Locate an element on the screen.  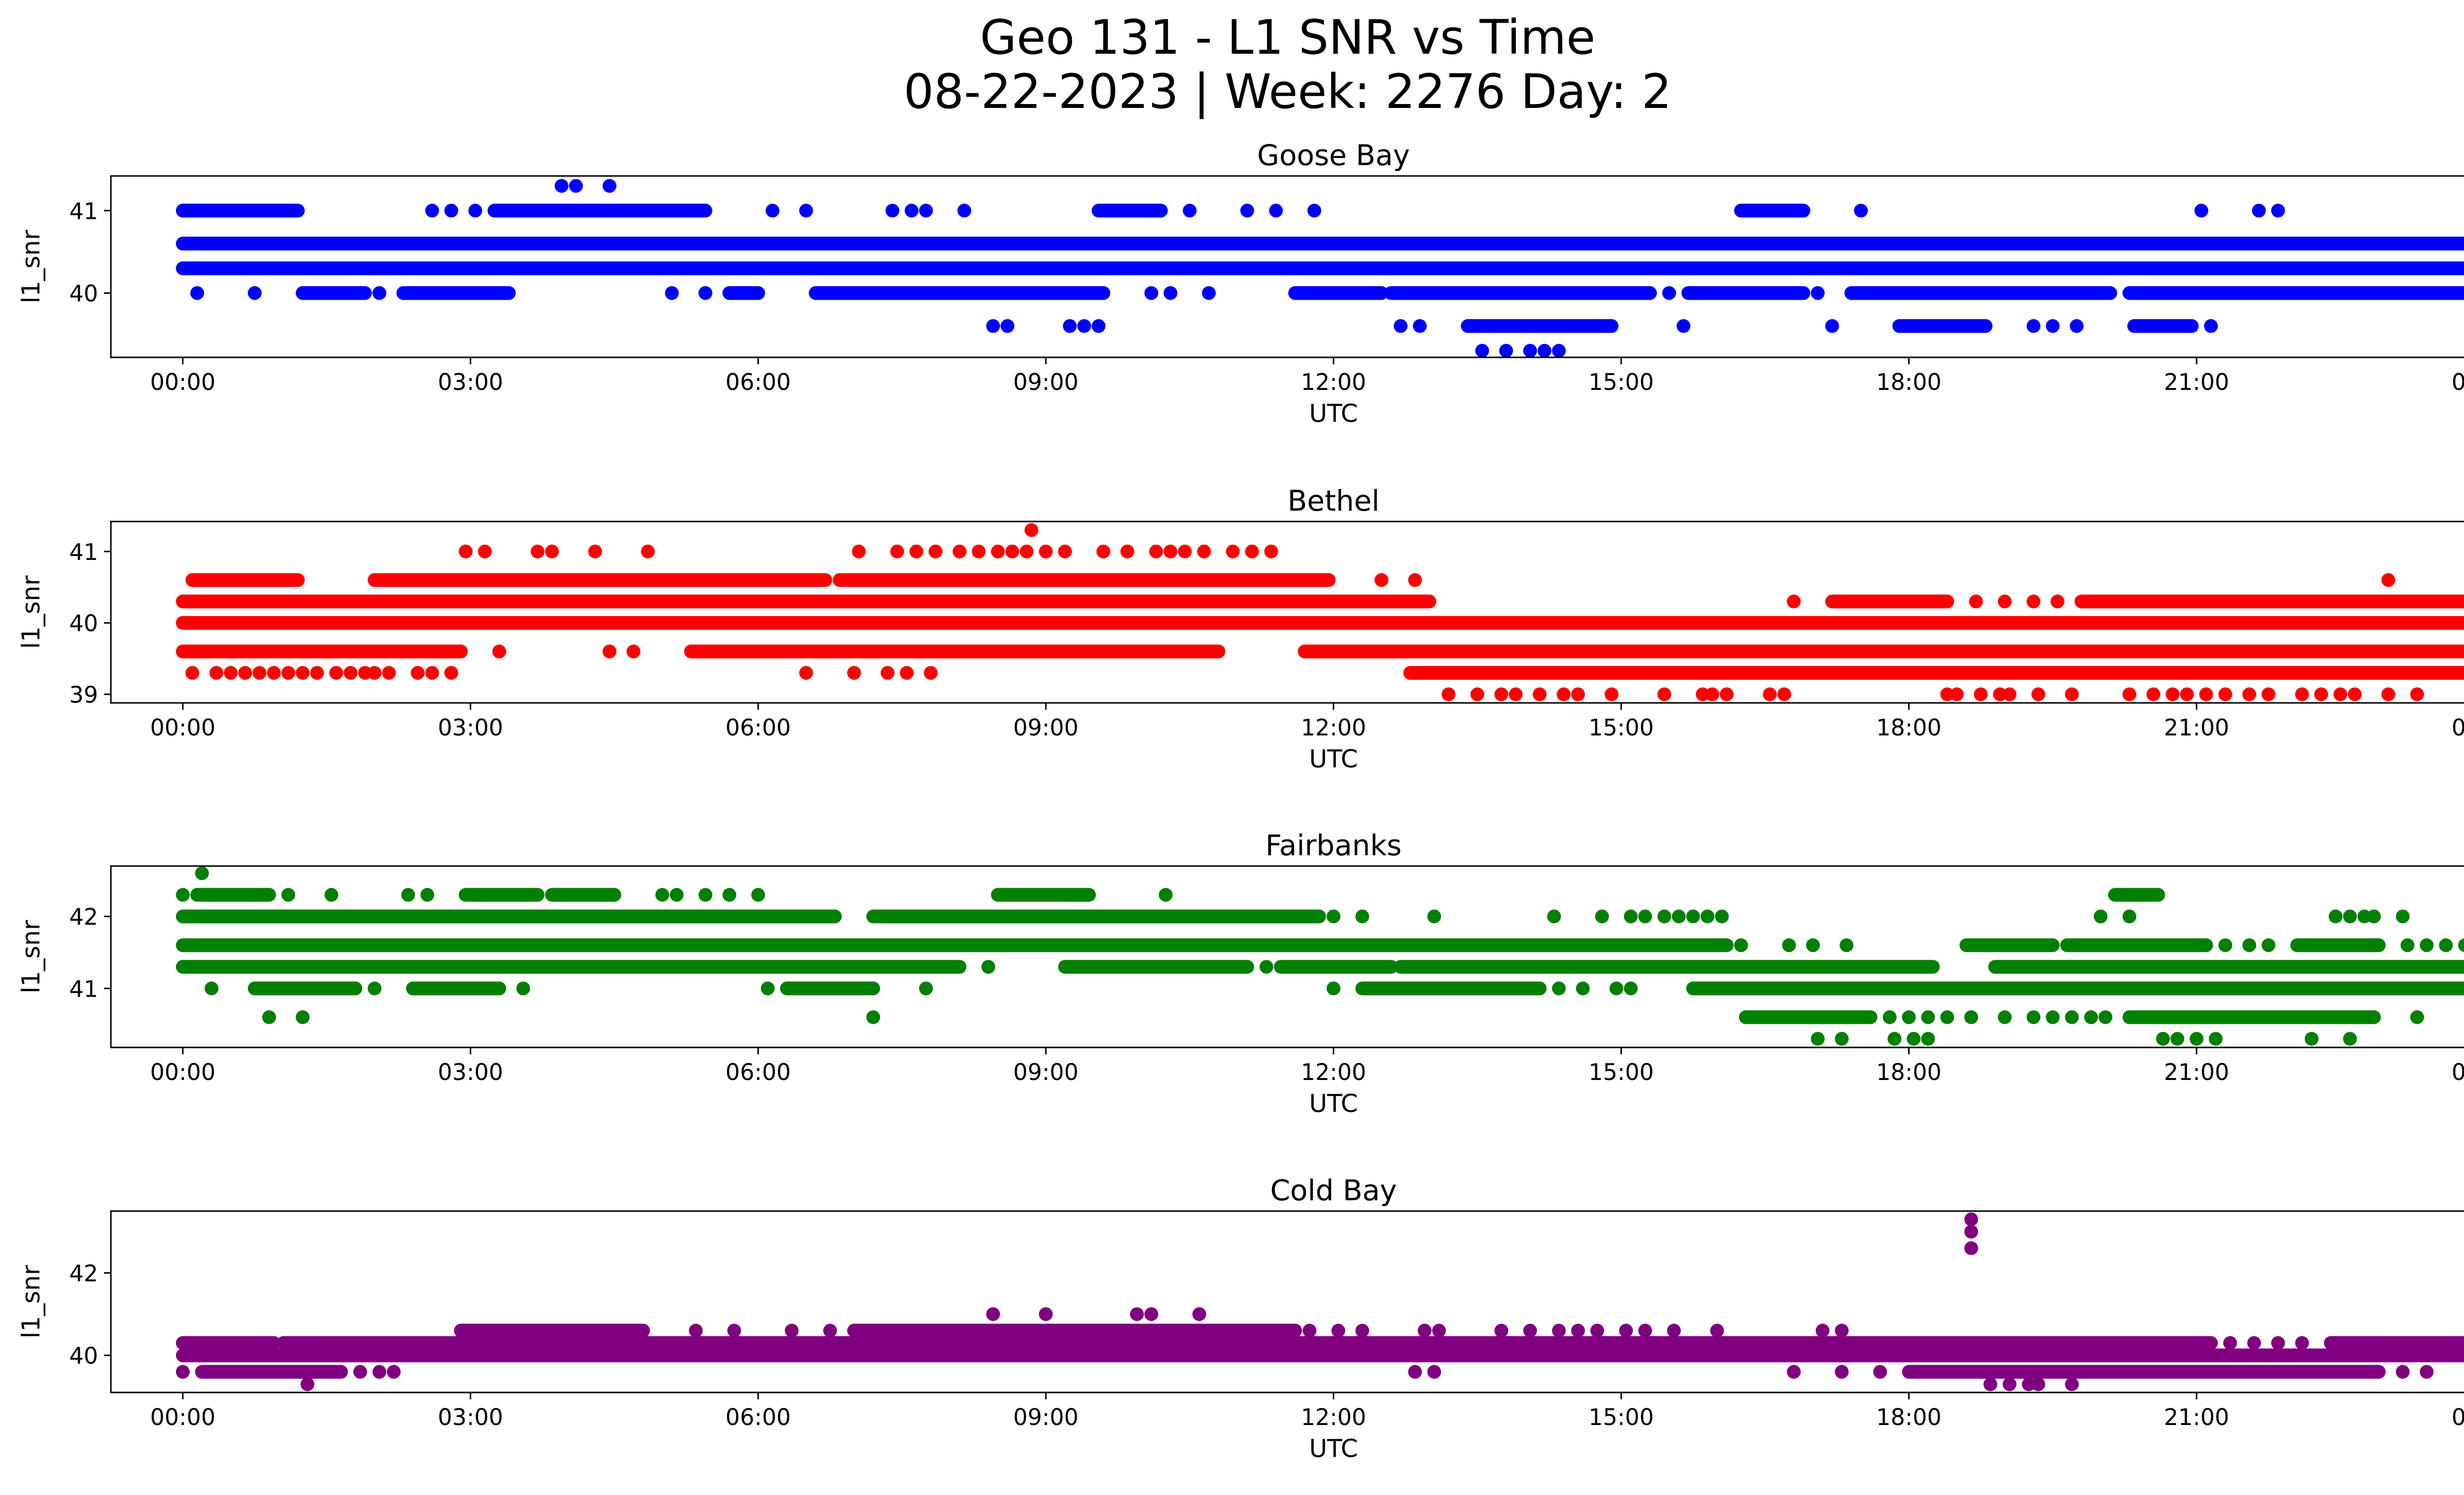
x-tick-label: 18:00 is located at coordinates (1909, 1417).